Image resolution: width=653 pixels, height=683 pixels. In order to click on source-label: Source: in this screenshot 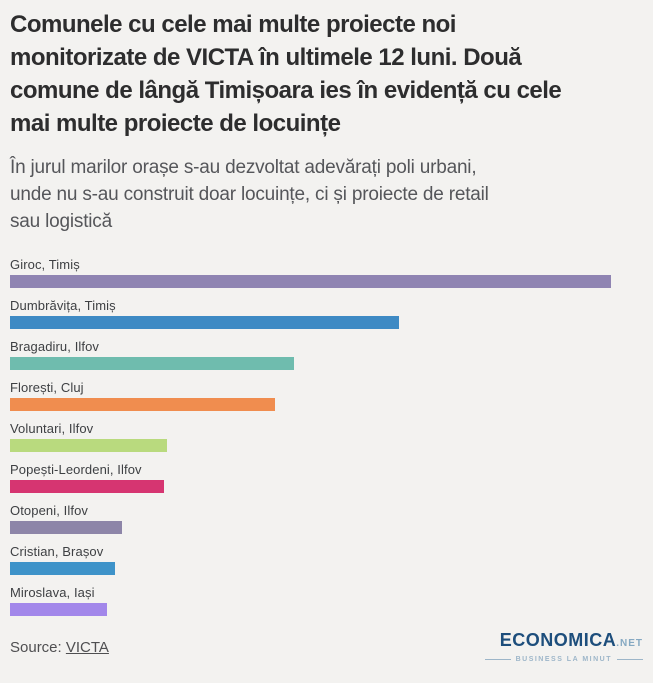, I will do `click(36, 647)`.